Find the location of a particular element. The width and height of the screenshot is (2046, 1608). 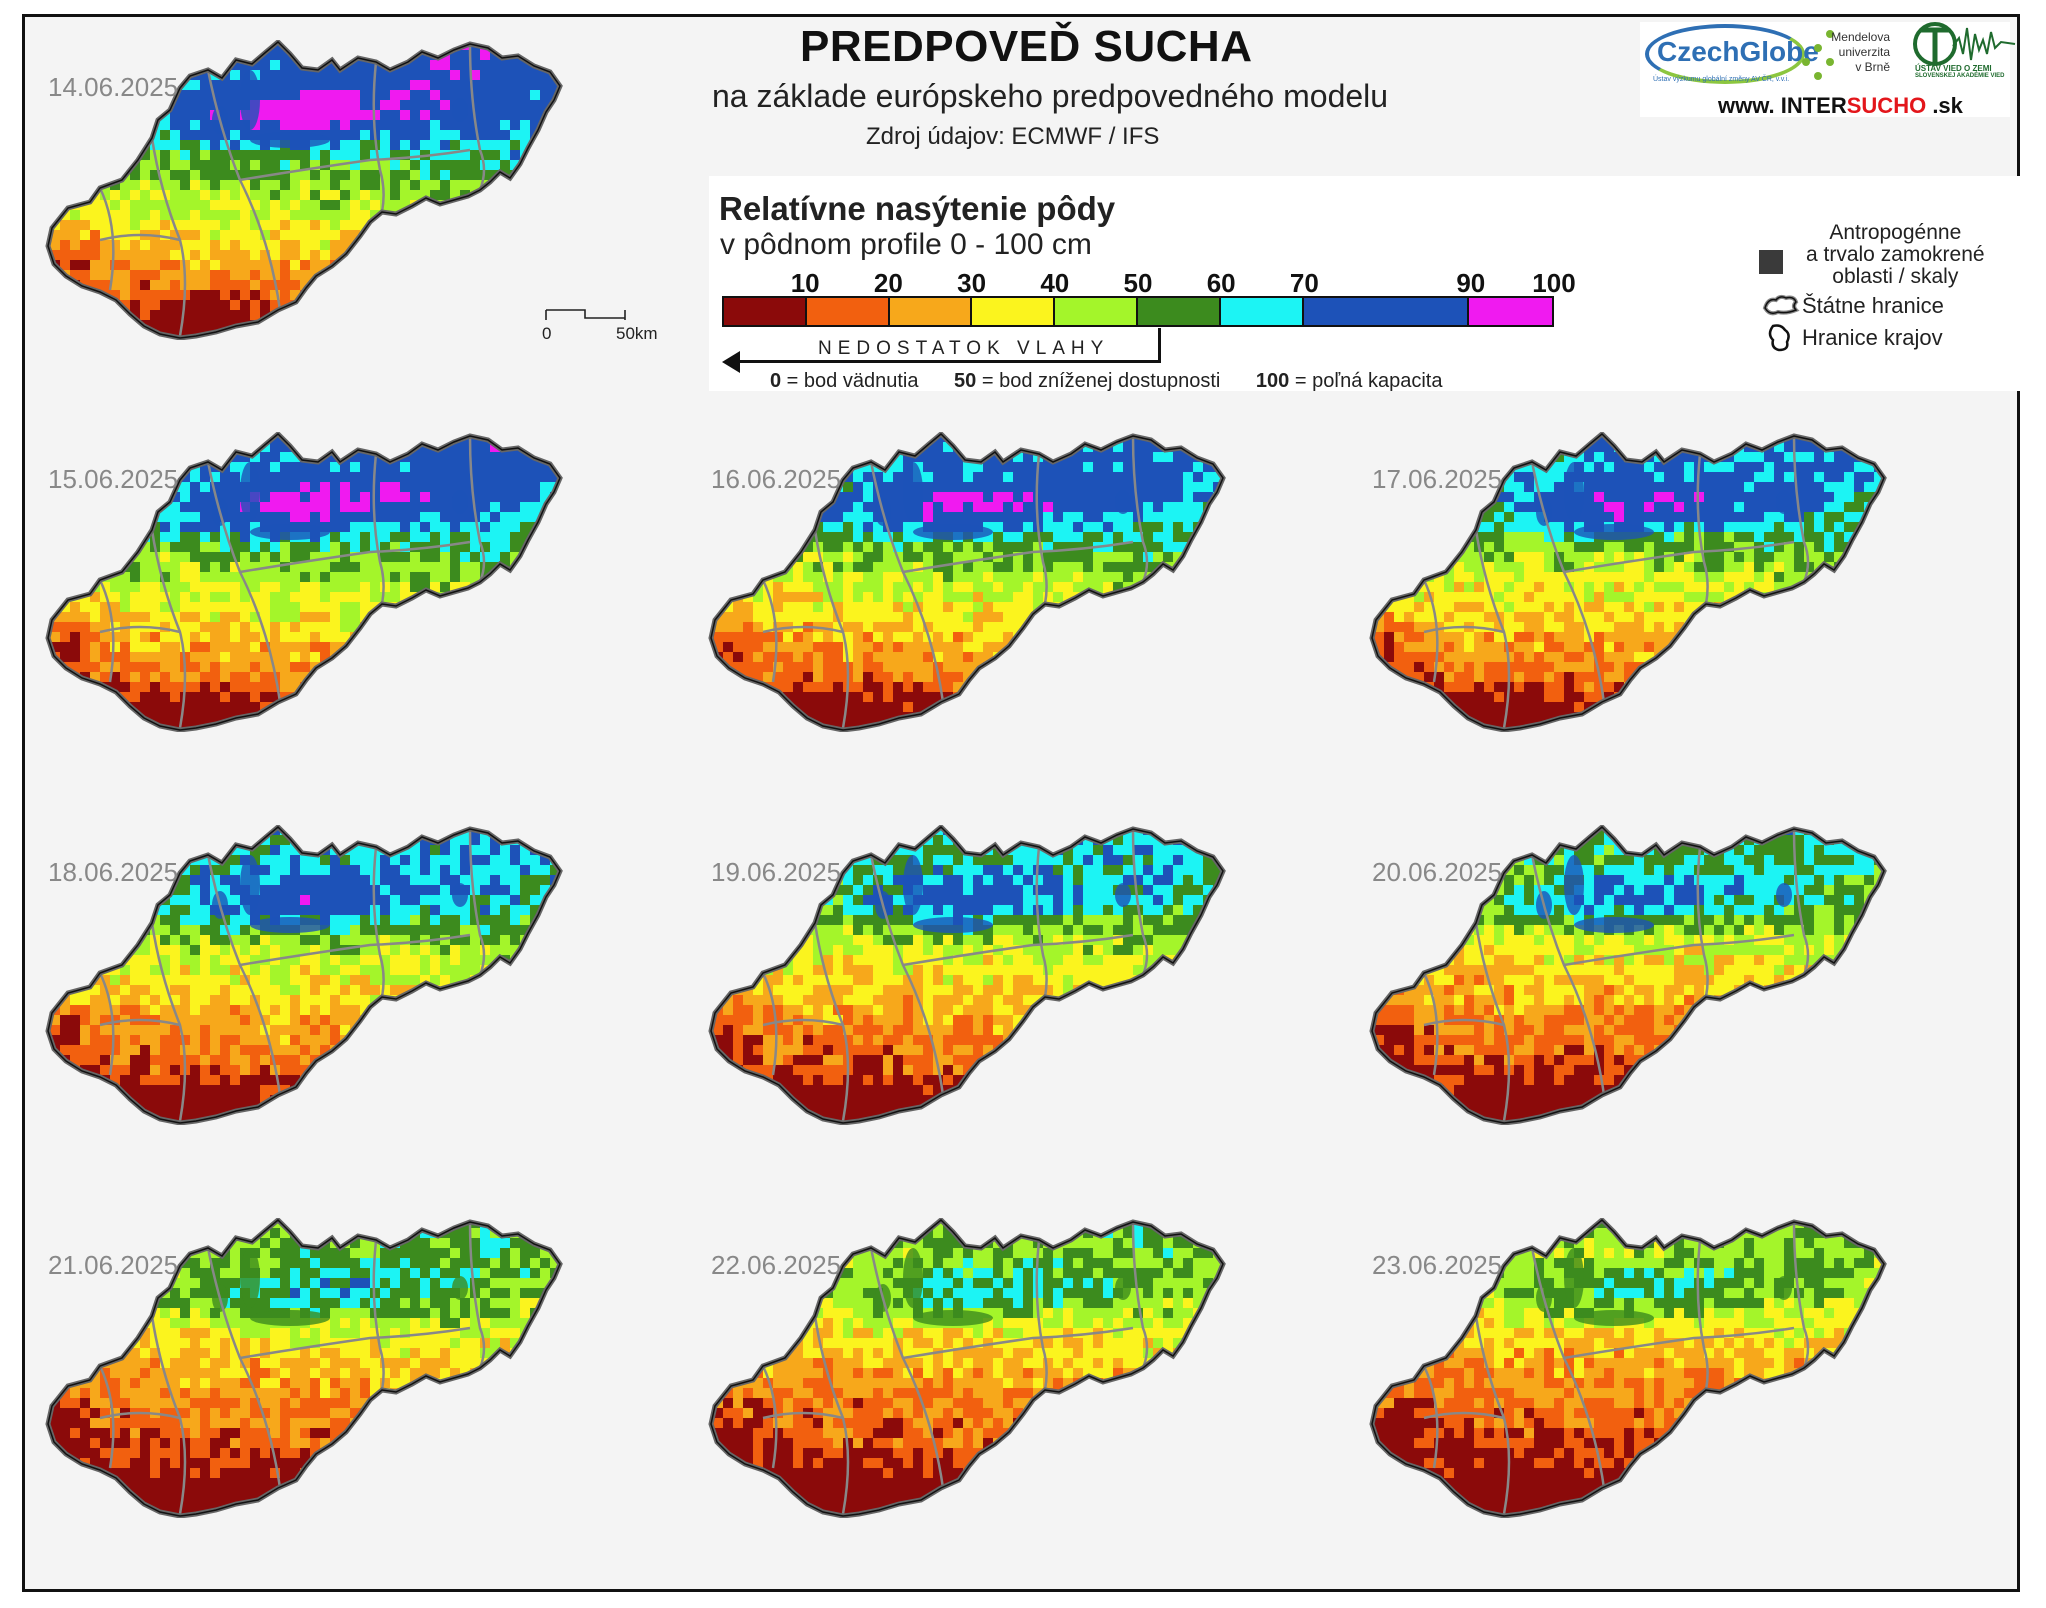

colorbar-segment is located at coordinates (765, 311).